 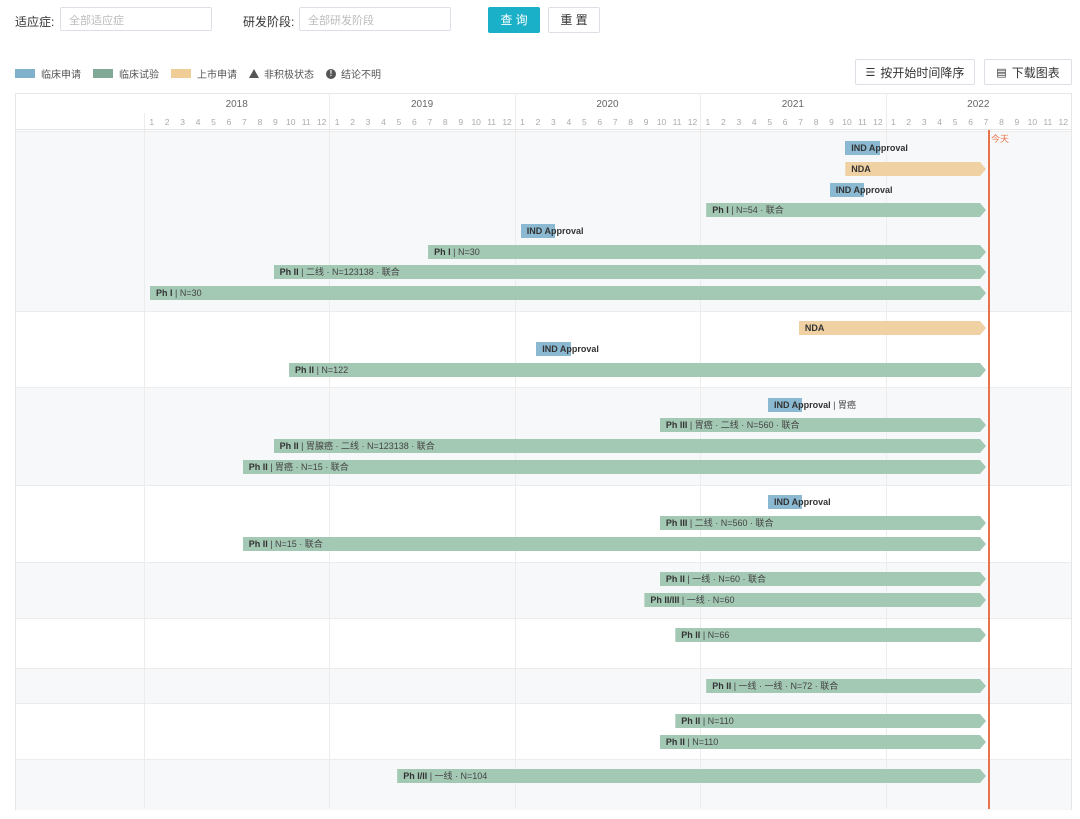 I want to click on bar-detail-label: | N=30, so click(x=187, y=293).